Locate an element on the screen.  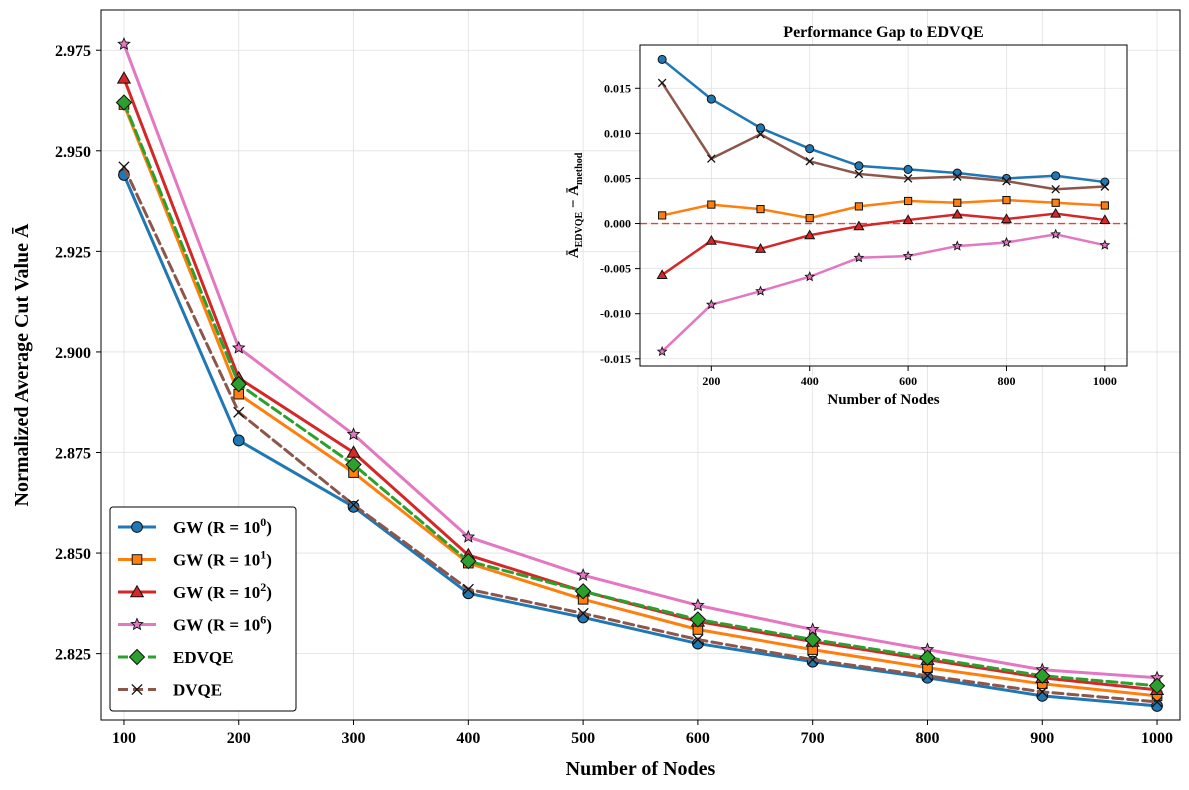
x-tick-label: 900 is located at coordinates (1042, 738).